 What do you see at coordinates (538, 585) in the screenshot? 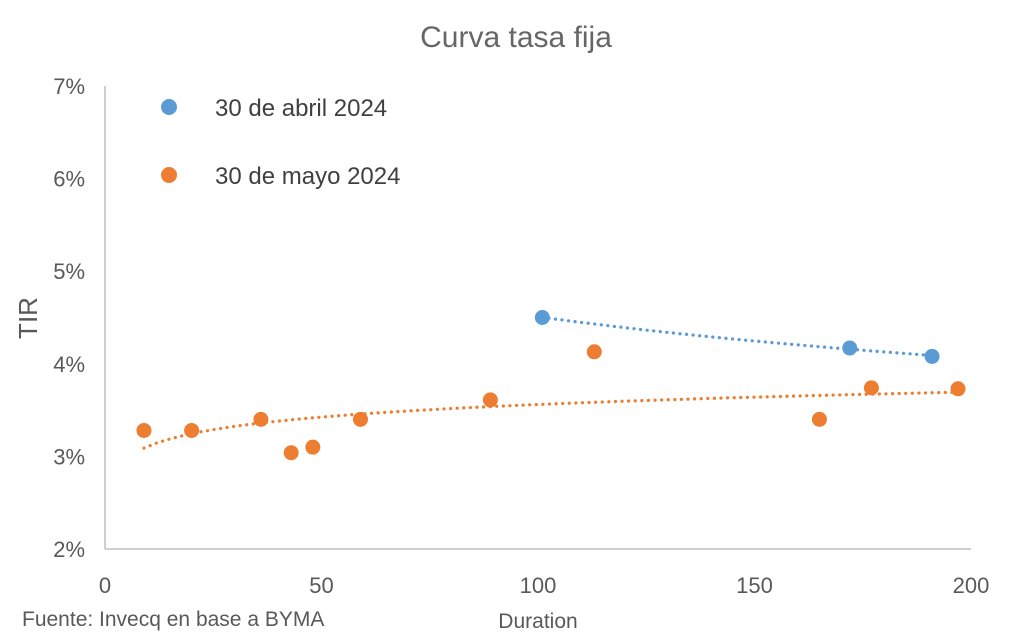
I see `x-tick-label: 100` at bounding box center [538, 585].